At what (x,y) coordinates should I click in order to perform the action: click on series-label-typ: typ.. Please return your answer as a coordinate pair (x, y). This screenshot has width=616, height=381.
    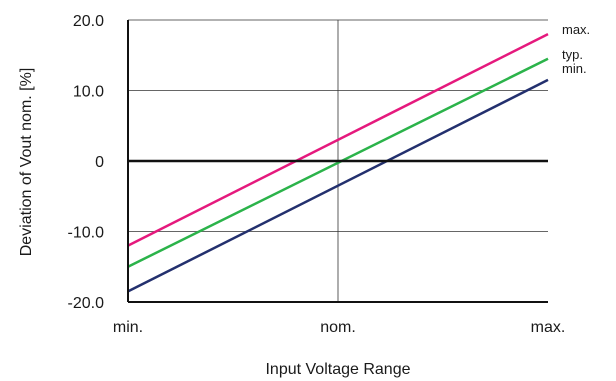
    Looking at the image, I should click on (572, 54).